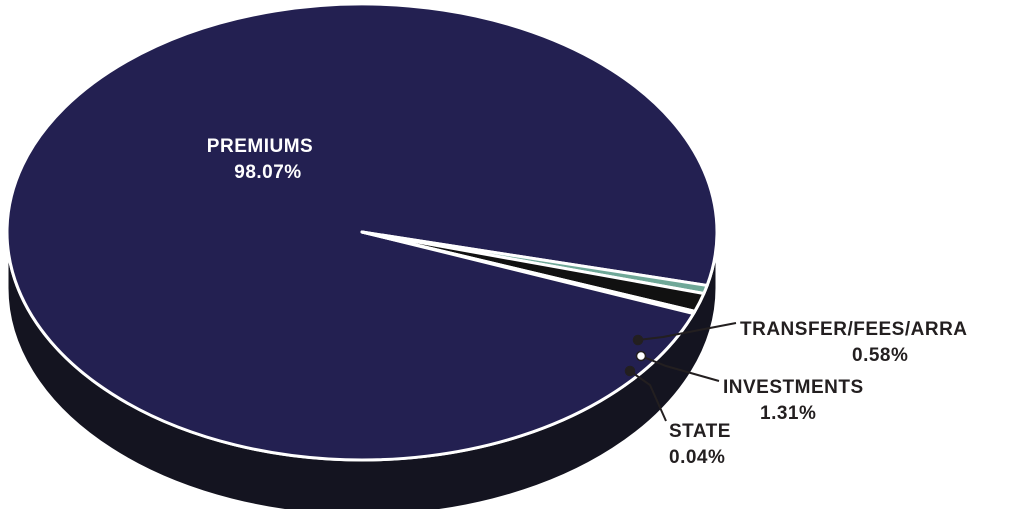 This screenshot has height=509, width=1021. What do you see at coordinates (793, 387) in the screenshot?
I see `slice-label-investments: INVESTMENTS` at bounding box center [793, 387].